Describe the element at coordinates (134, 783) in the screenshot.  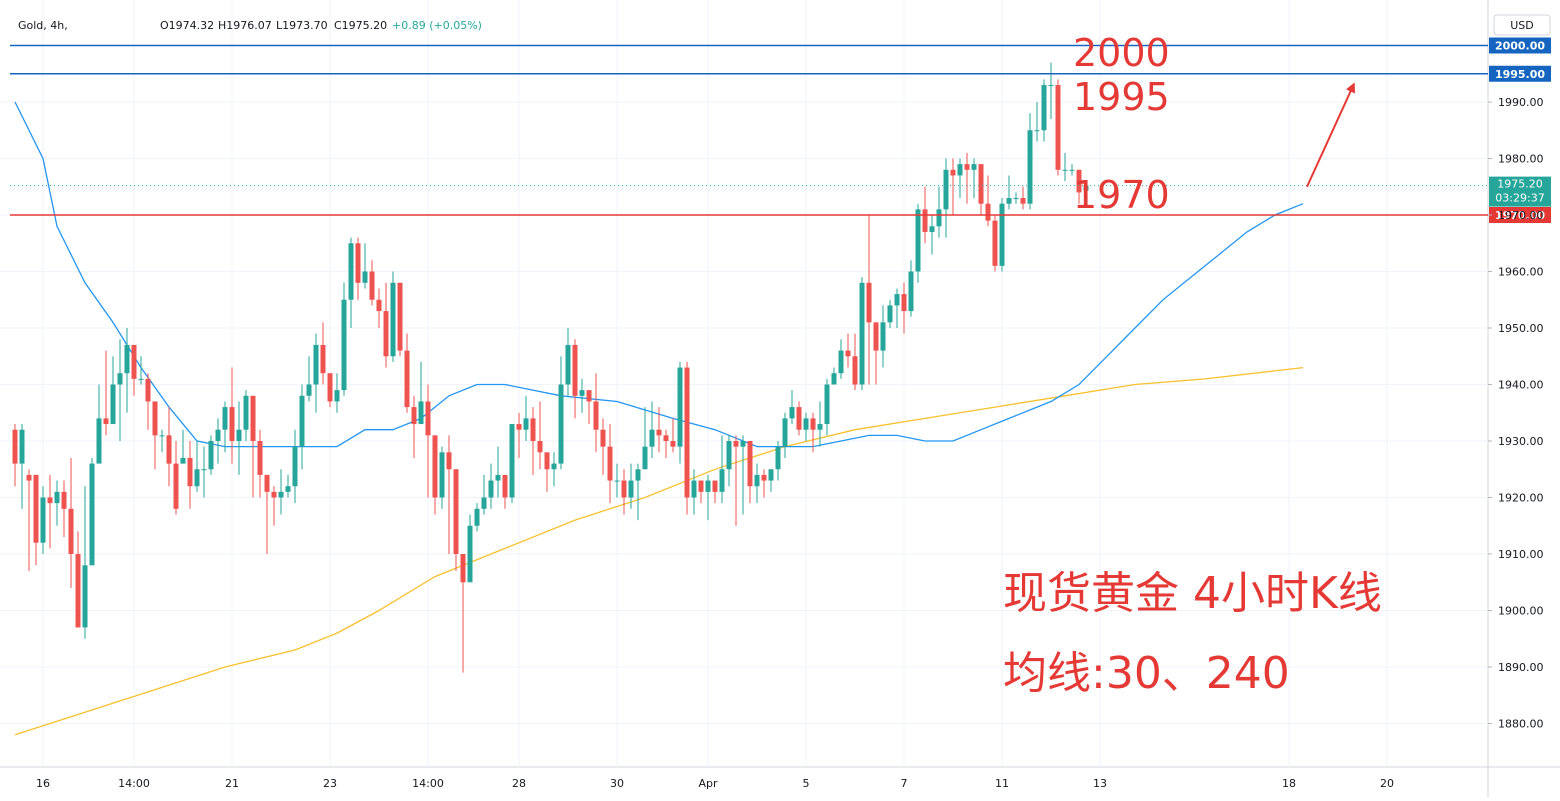
I see `x-tick-label: 14:00` at that location.